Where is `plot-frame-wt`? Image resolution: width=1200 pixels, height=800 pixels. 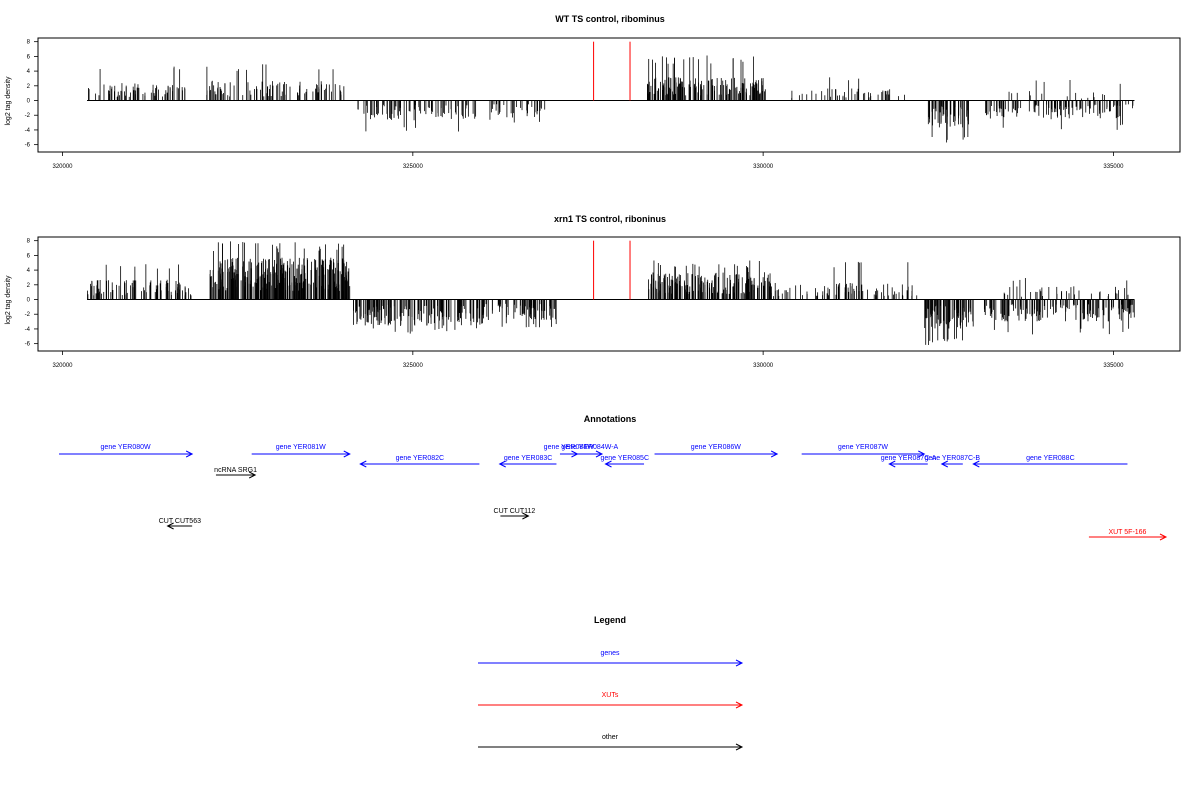 plot-frame-wt is located at coordinates (609, 95).